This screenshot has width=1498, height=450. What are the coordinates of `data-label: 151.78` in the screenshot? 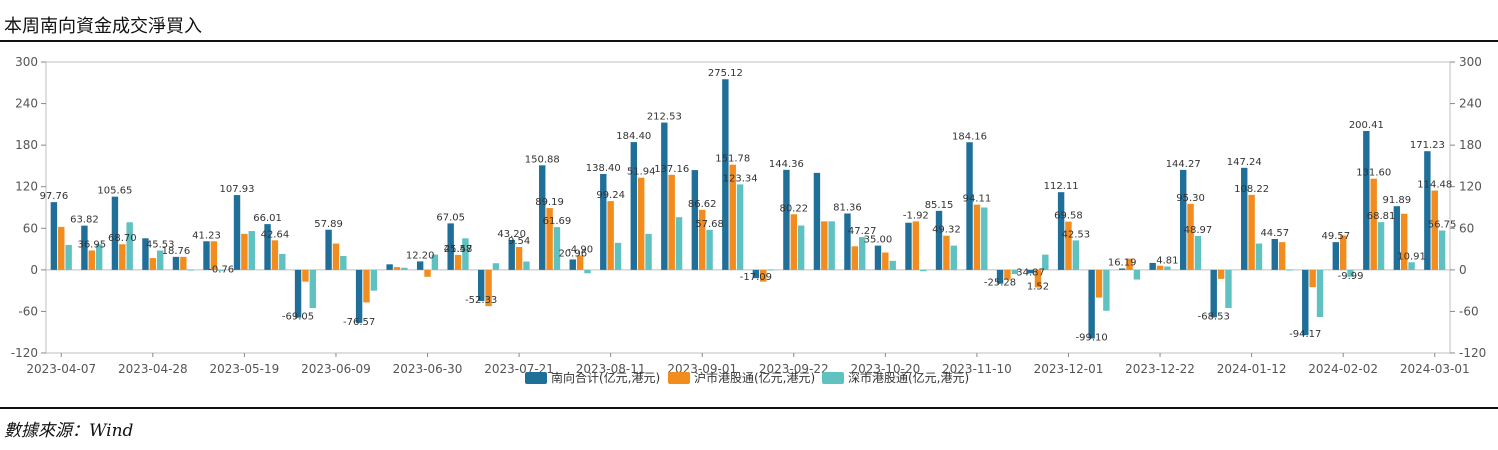 It's located at (732, 159).